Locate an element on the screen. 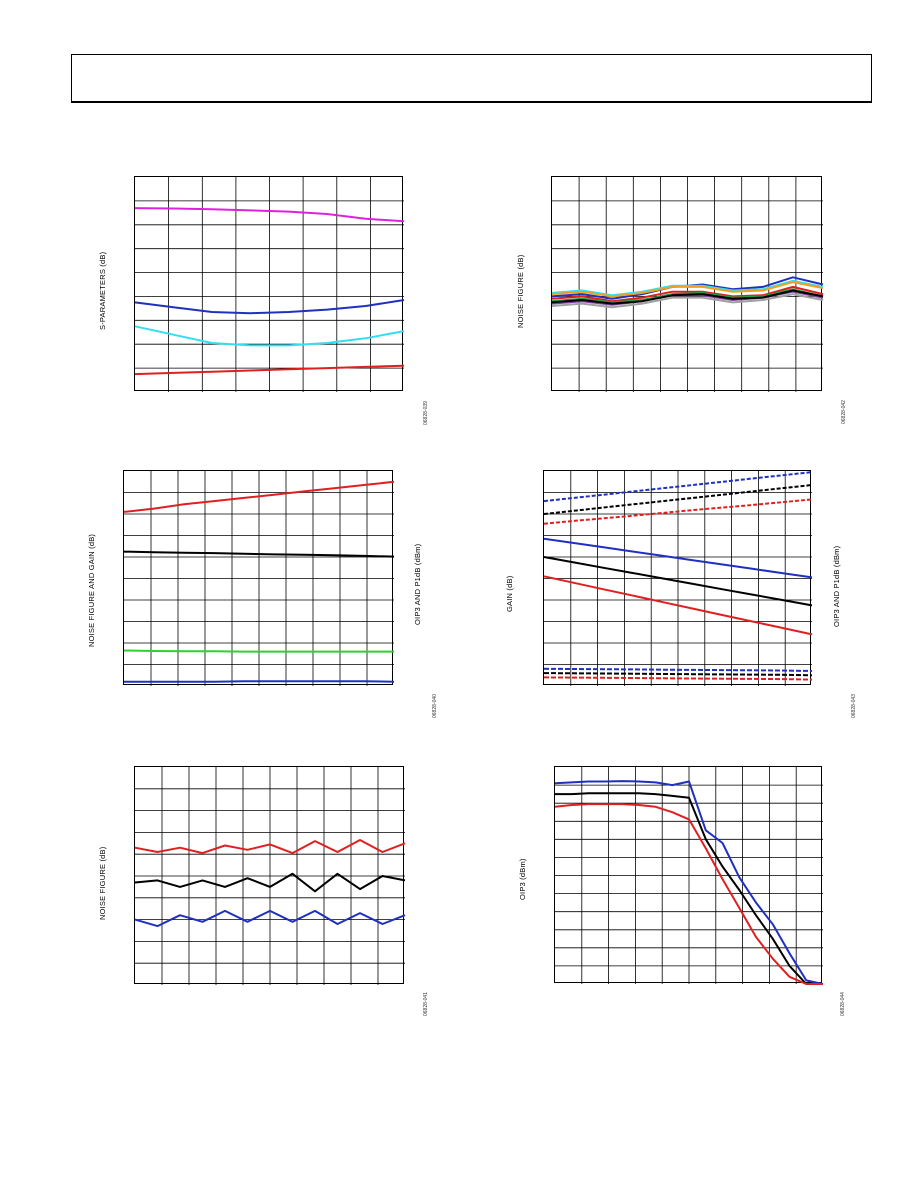 The image size is (918, 1188). chart-s-parameters is located at coordinates (269, 284).